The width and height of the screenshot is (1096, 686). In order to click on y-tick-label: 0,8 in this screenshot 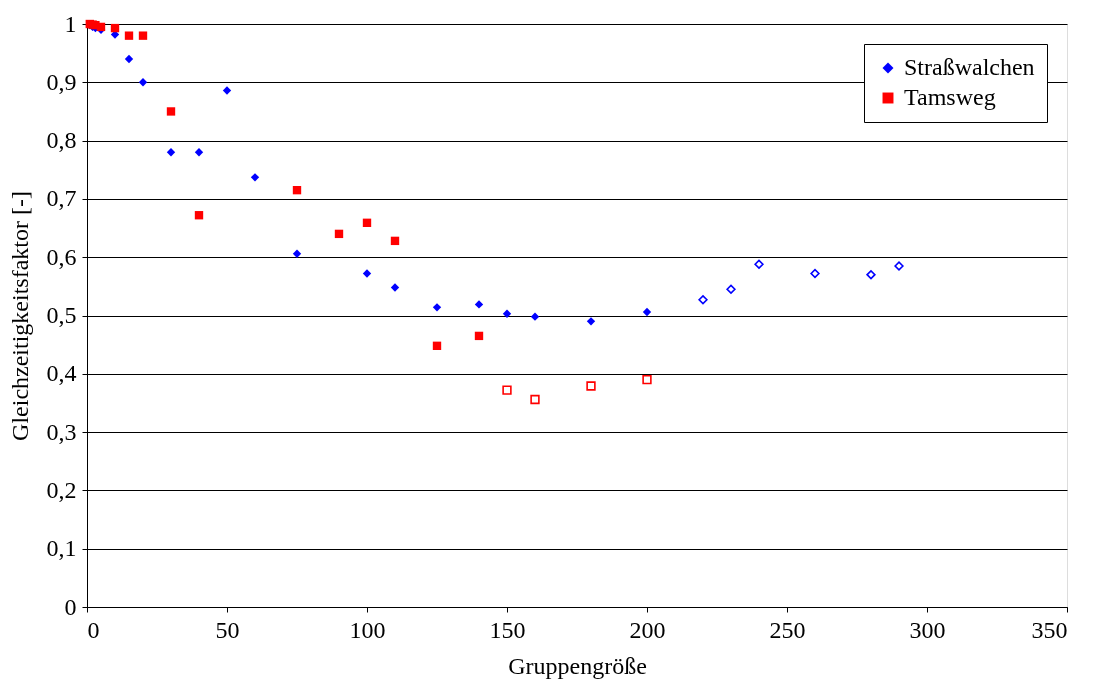, I will do `click(61, 140)`.